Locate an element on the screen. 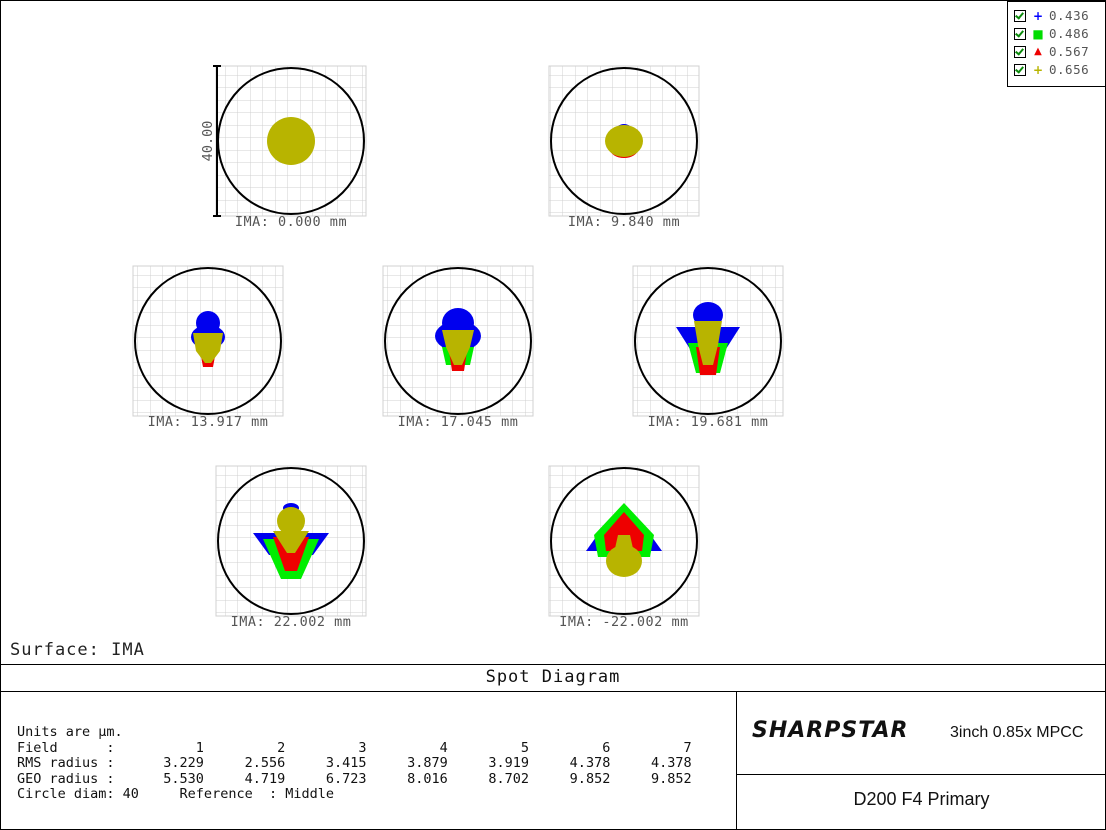  legend-item: ■ 0.486 is located at coordinates (1051, 34).